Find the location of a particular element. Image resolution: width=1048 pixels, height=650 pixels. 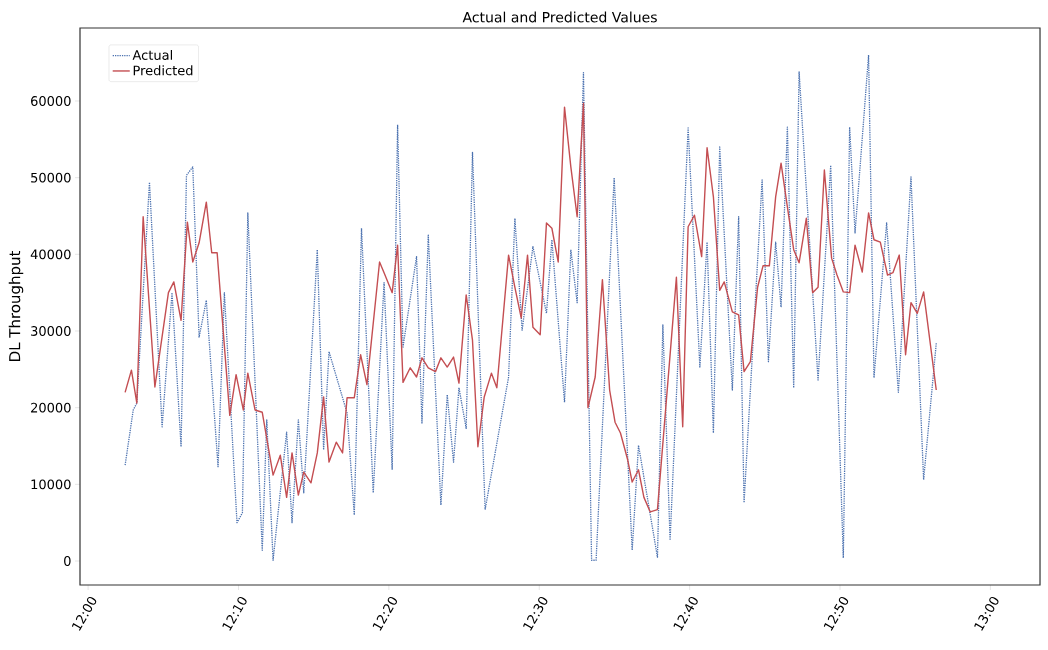

y-tick-label: 30000 is located at coordinates (51, 331).